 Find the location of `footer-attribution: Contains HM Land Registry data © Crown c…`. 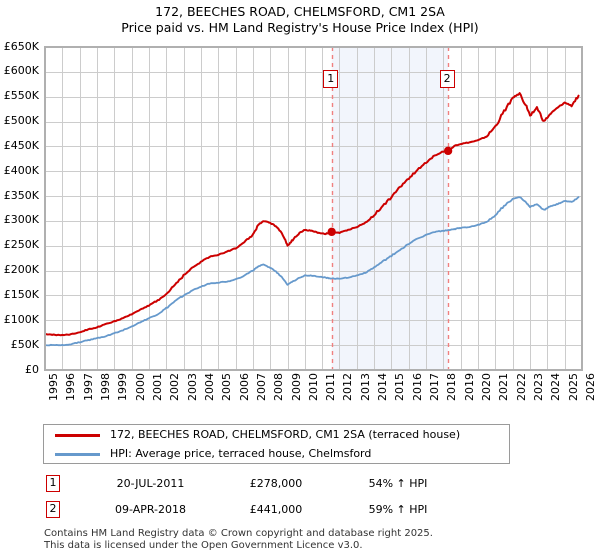

footer-attribution: Contains HM Land Registry data © Crown c… is located at coordinates (304, 540).